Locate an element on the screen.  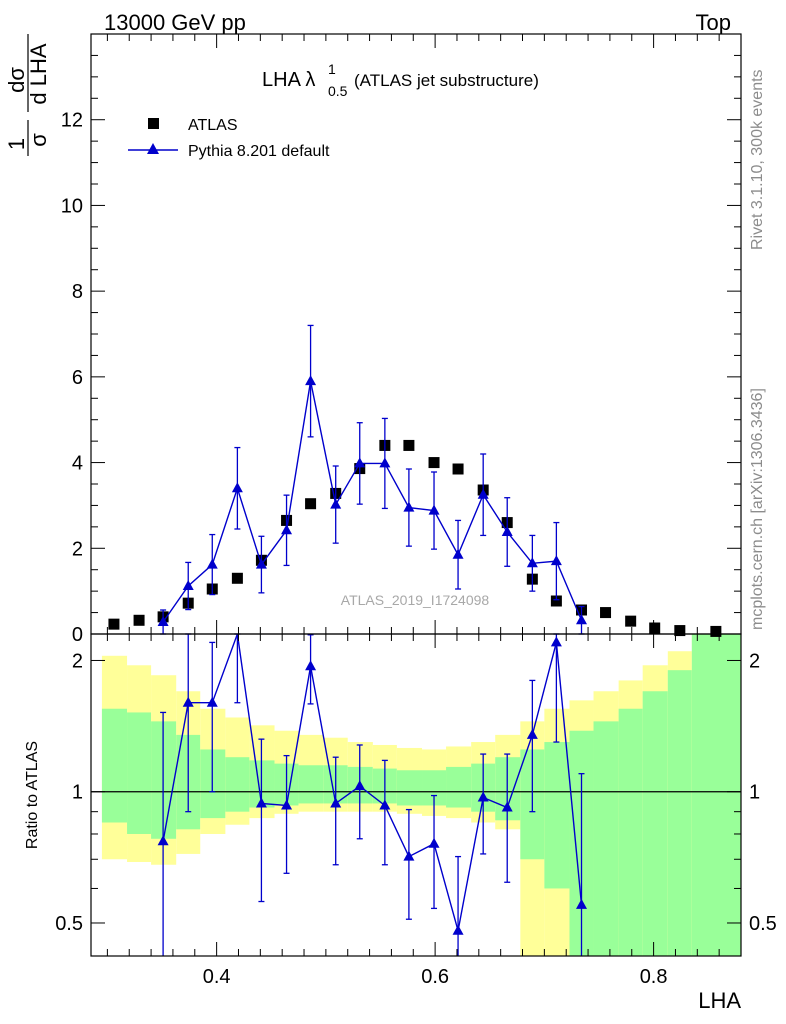
title-sub: 0.5 is located at coordinates (338, 91).